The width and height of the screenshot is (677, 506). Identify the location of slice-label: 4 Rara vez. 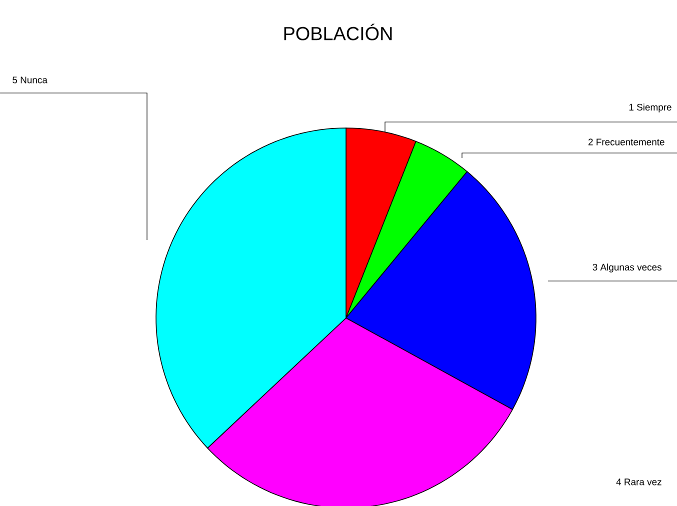
(639, 482).